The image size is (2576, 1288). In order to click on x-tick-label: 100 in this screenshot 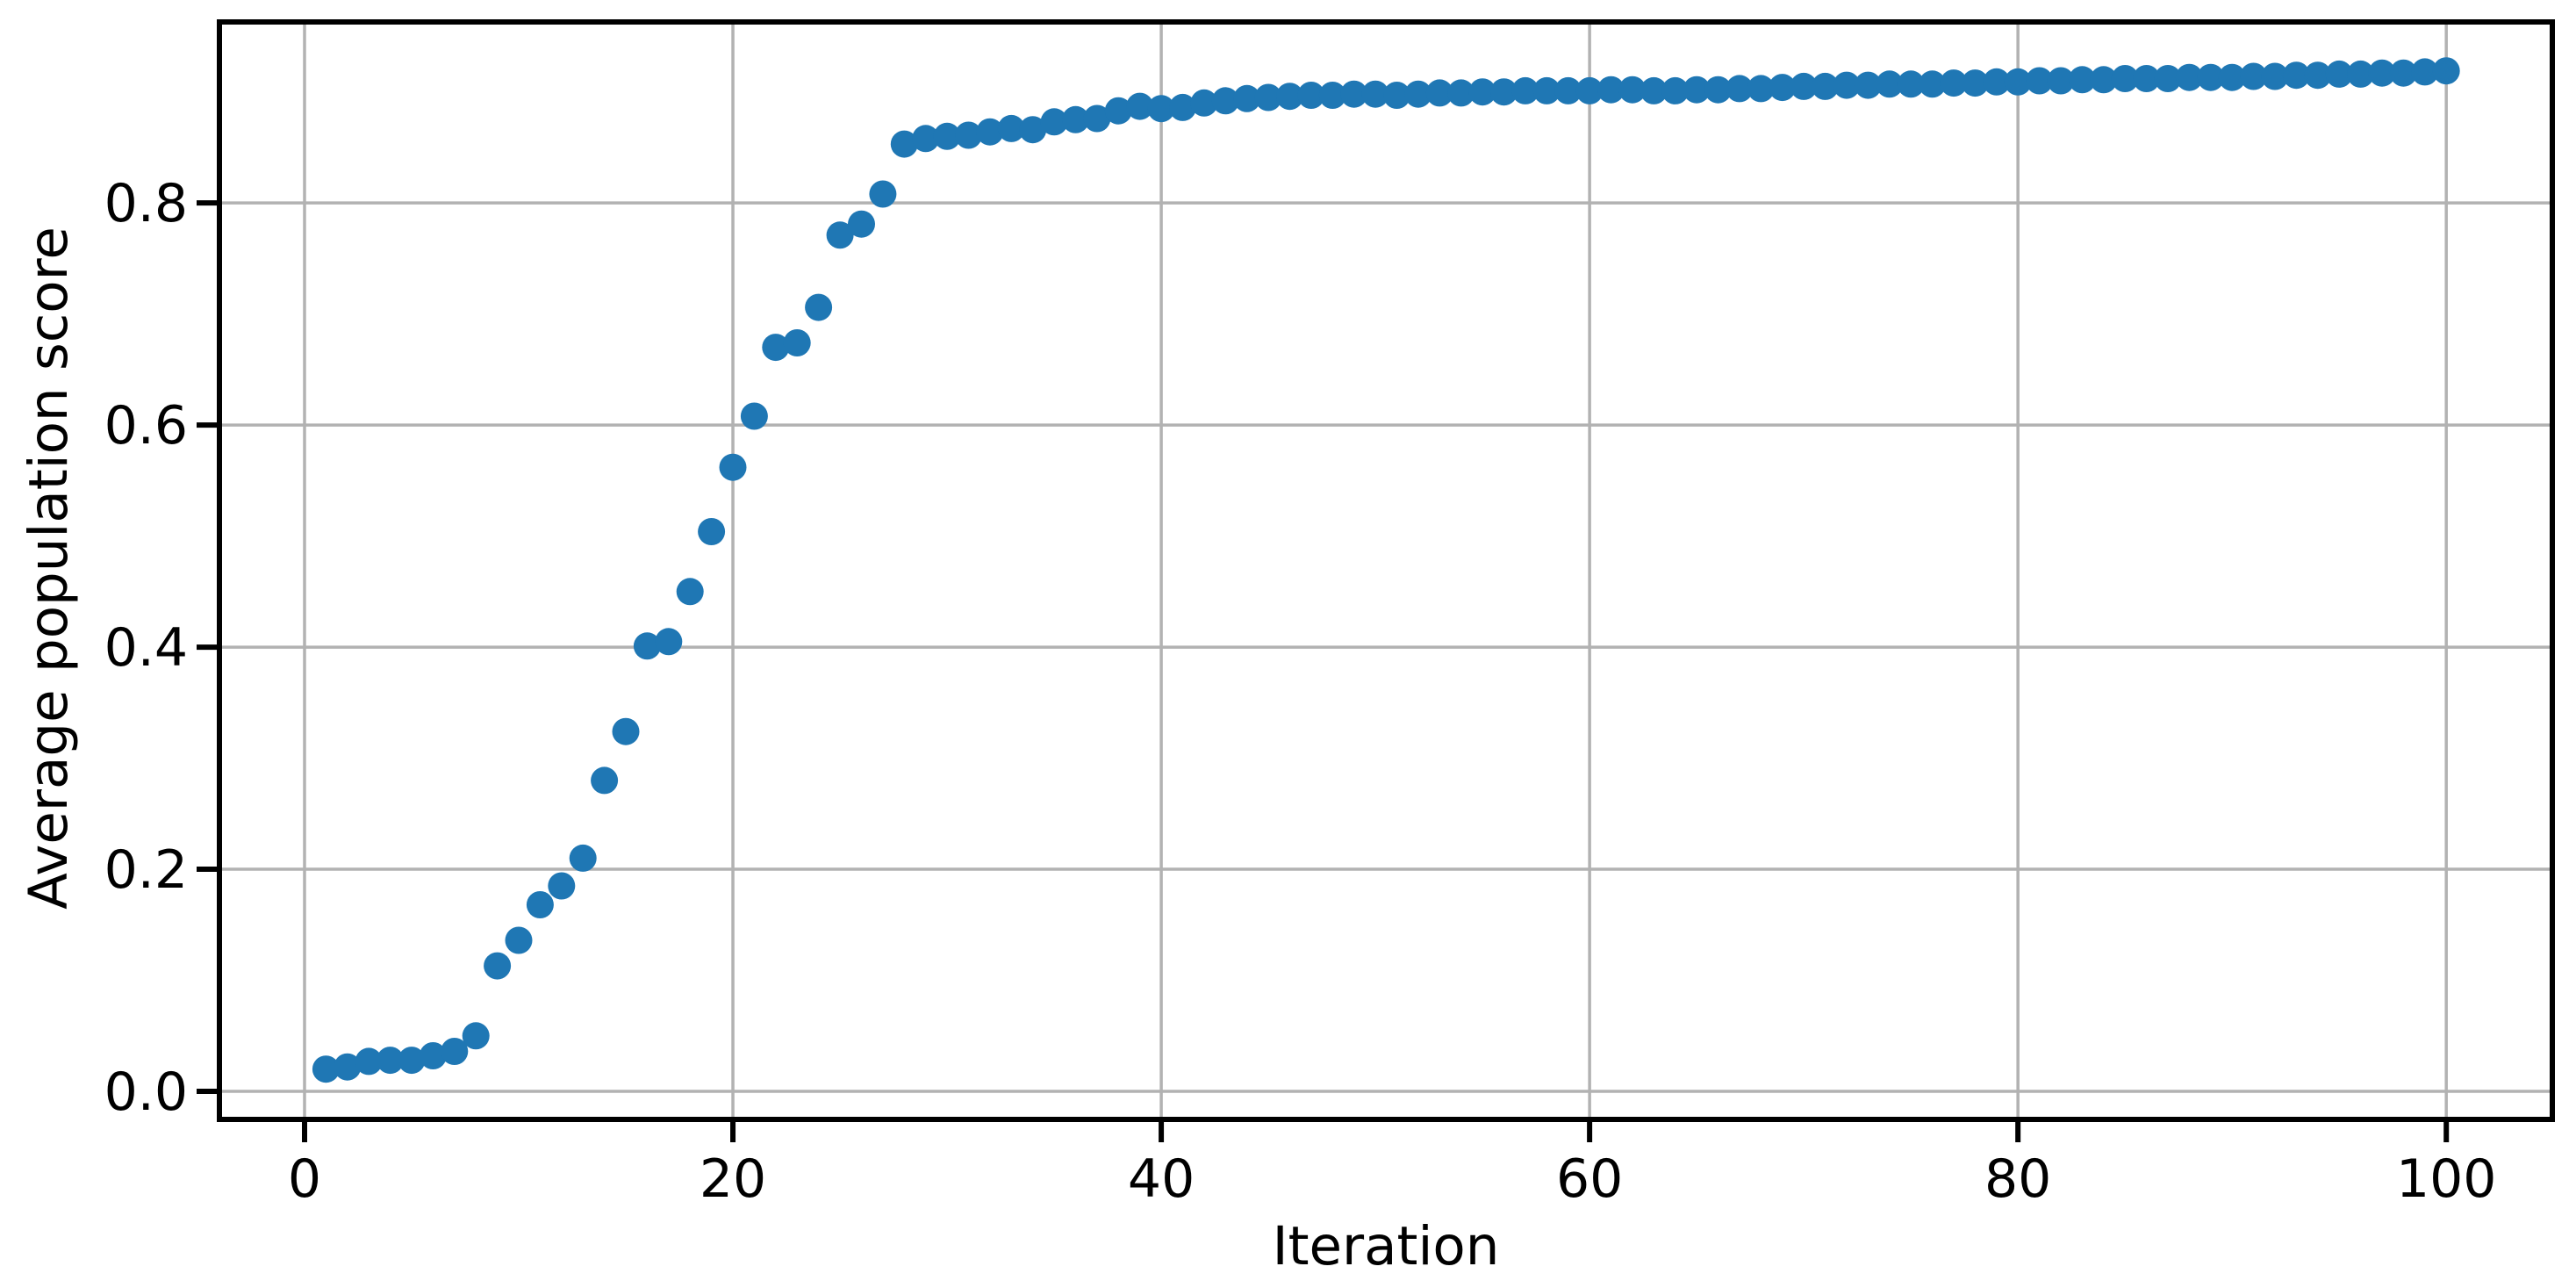, I will do `click(2446, 1179)`.